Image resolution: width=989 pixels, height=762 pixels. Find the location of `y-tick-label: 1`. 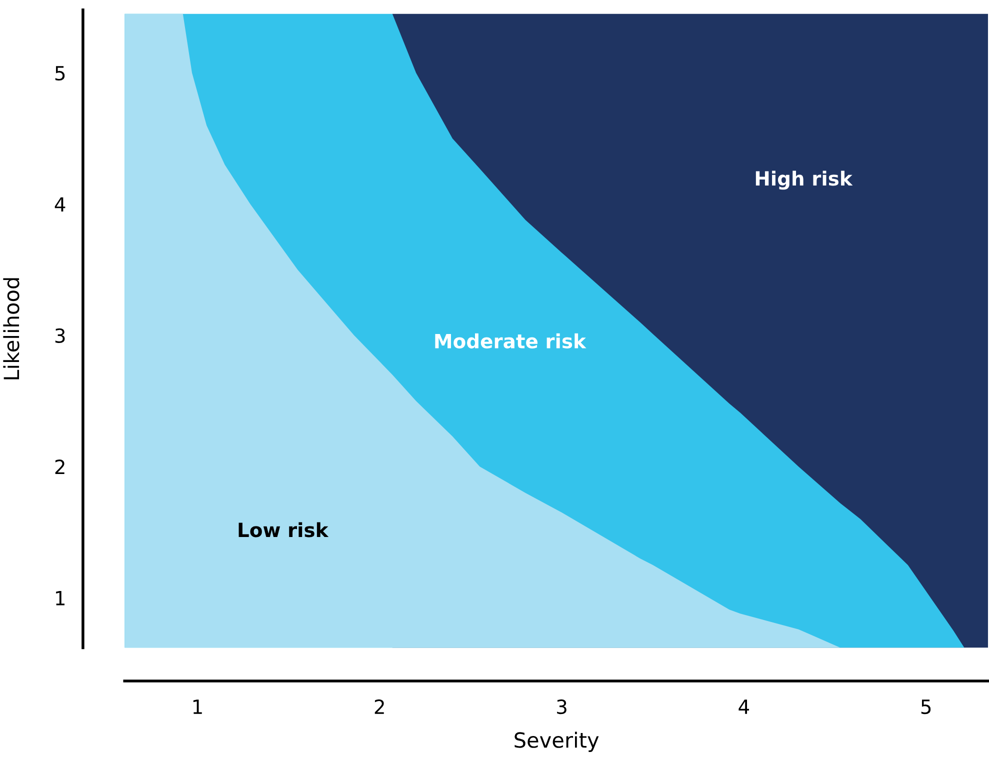

y-tick-label: 1 is located at coordinates (60, 598).